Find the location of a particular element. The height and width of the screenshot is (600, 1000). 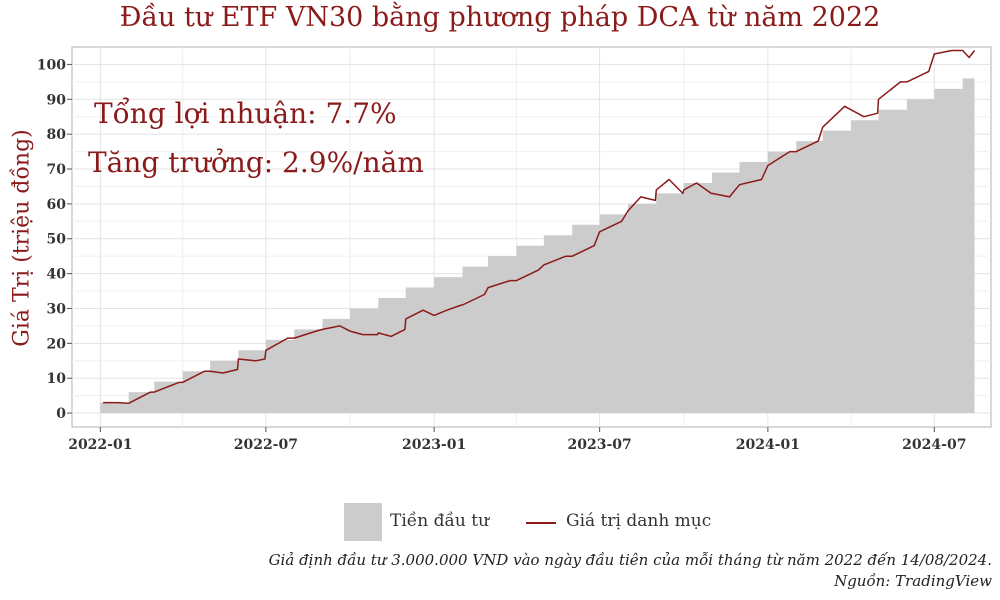

x-tick-label: 2024-01 is located at coordinates (768, 445).